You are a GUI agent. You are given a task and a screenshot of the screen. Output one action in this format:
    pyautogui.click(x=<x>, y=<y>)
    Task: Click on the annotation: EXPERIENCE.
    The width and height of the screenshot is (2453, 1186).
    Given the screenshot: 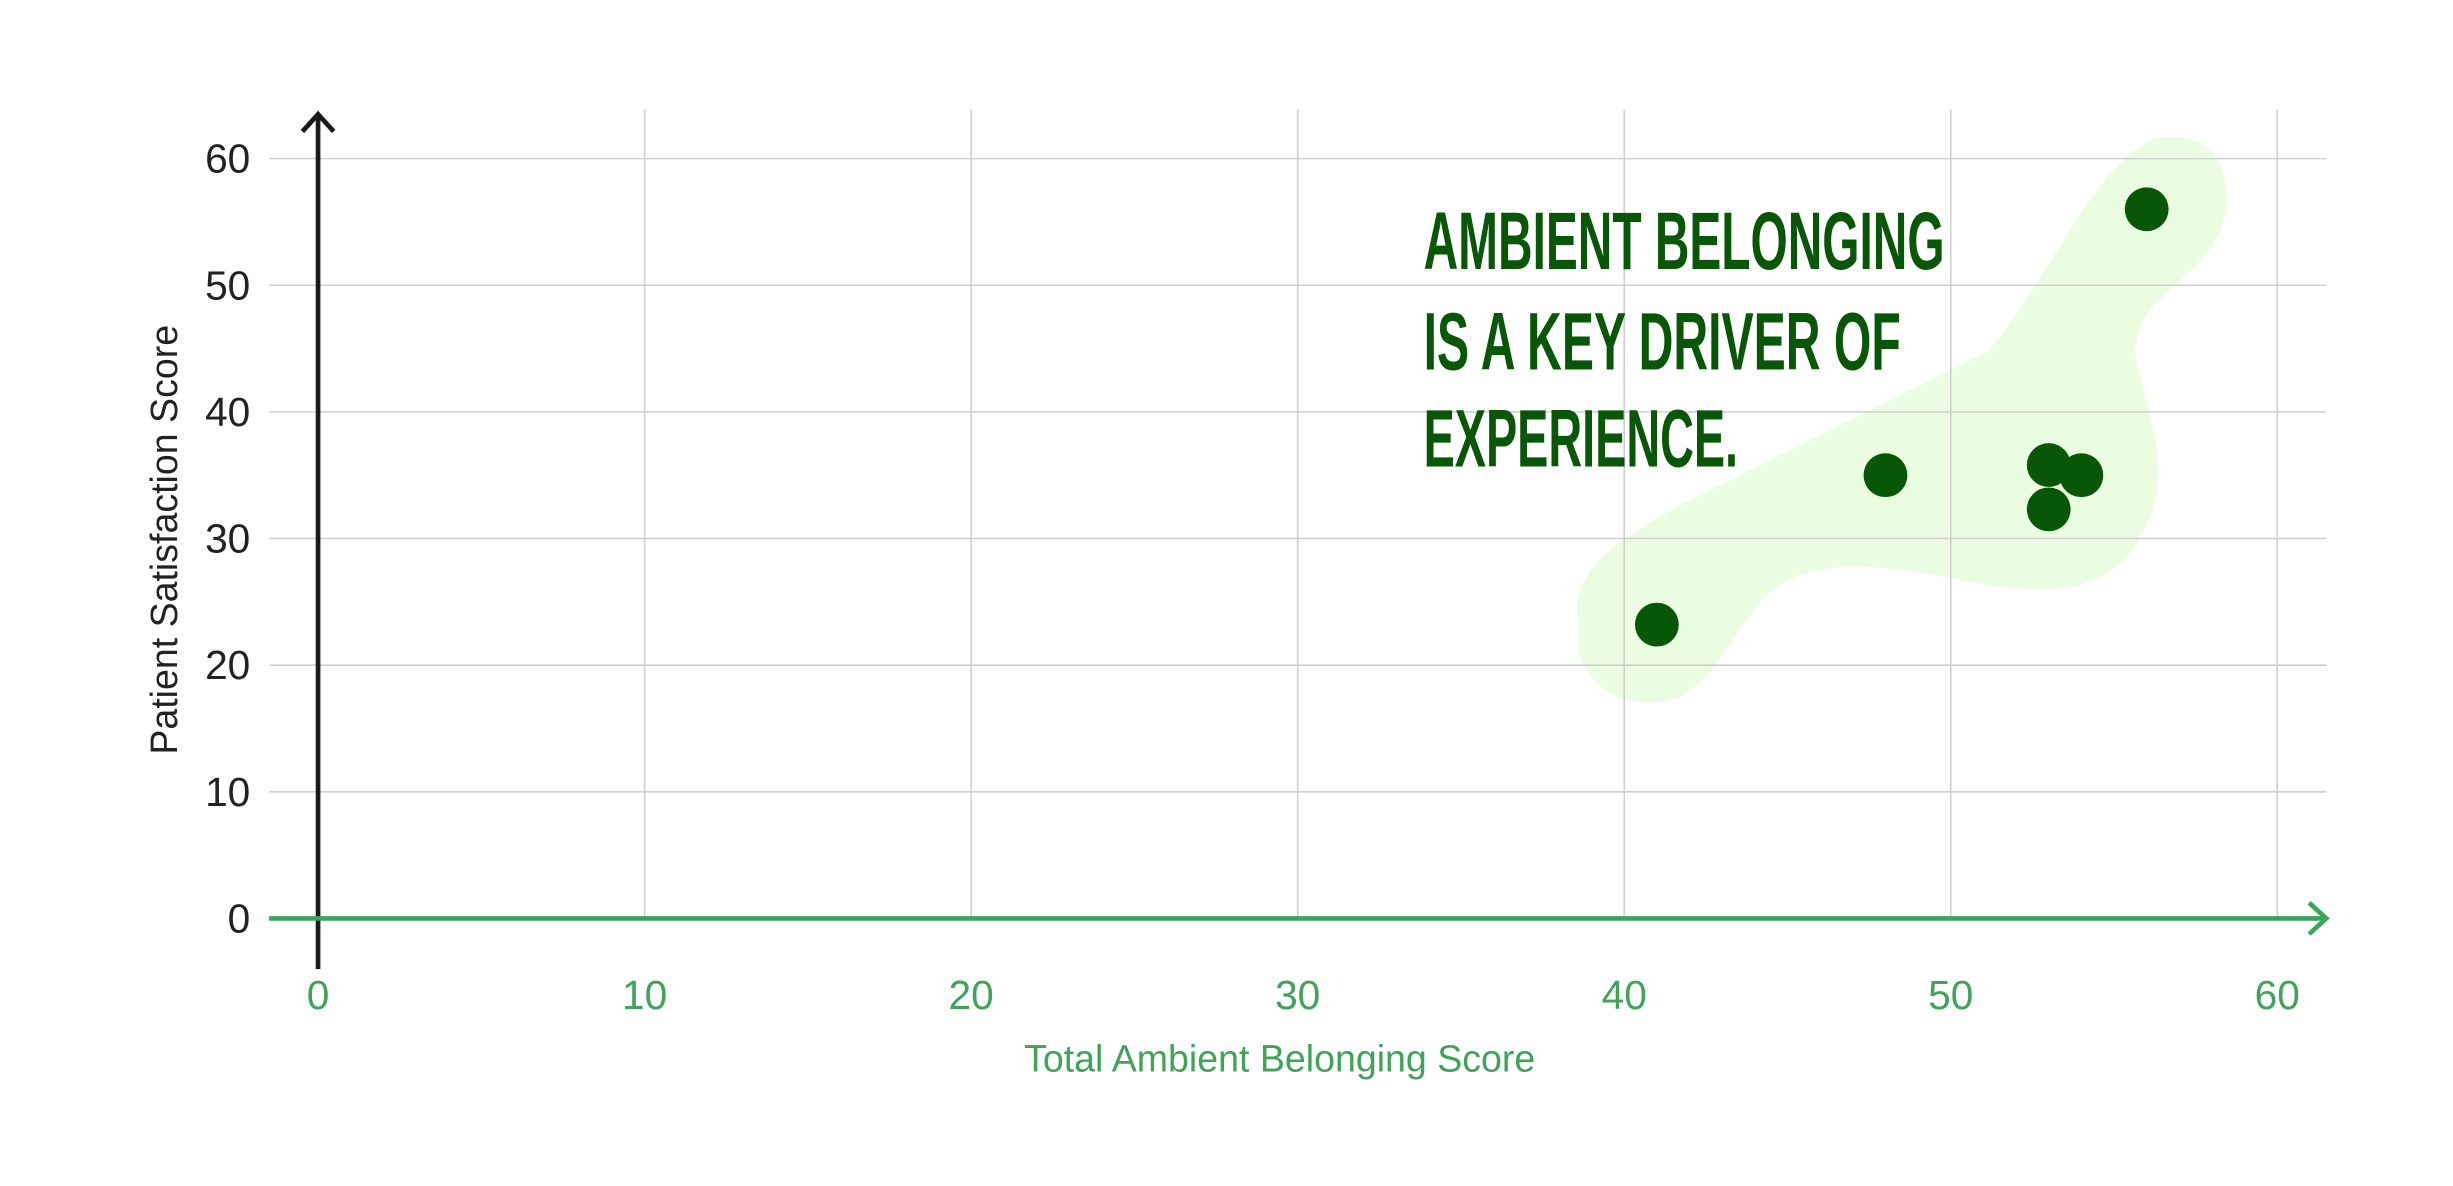 What is the action you would take?
    pyautogui.click(x=1581, y=438)
    